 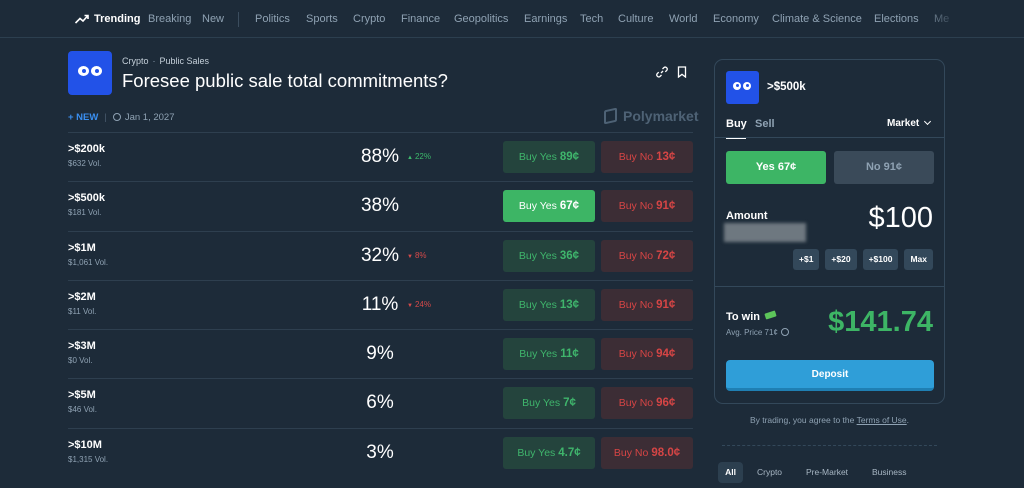 I want to click on outcome-percent: 6%, so click(x=380, y=403).